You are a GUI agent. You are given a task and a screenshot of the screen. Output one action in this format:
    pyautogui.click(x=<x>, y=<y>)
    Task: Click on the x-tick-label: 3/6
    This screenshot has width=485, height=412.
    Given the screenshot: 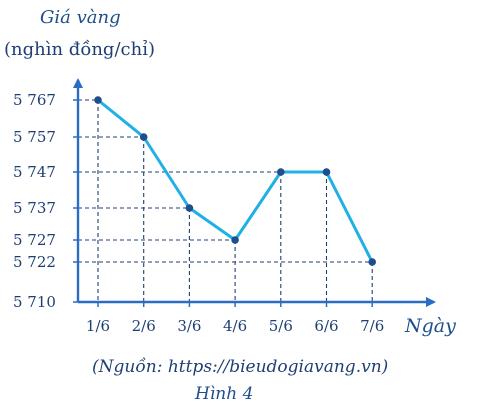 What is the action you would take?
    pyautogui.click(x=189, y=326)
    